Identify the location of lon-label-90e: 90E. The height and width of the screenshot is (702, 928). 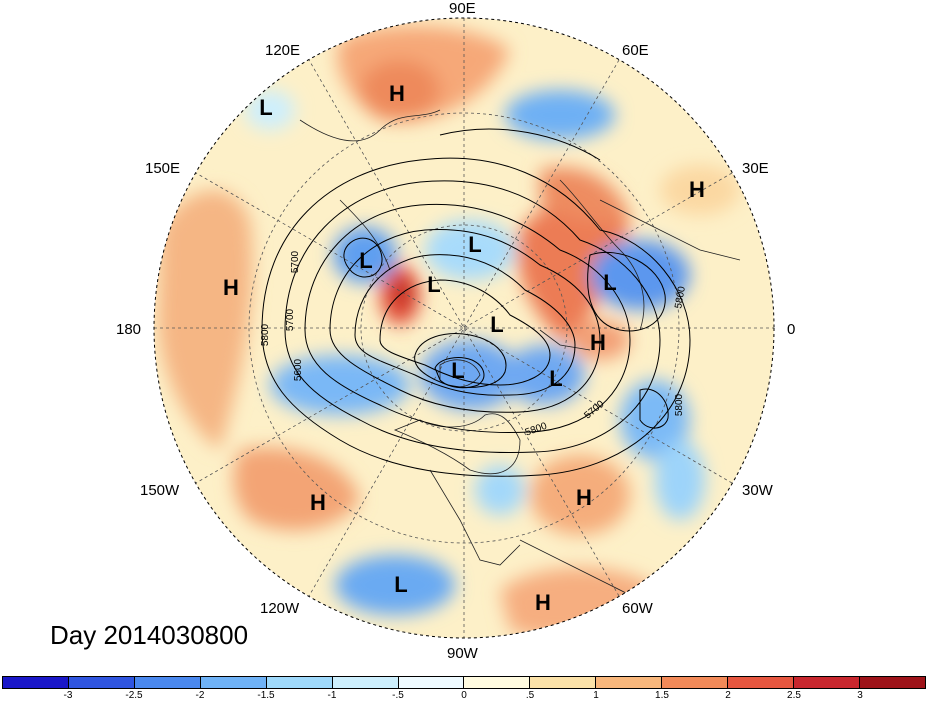
(462, 8).